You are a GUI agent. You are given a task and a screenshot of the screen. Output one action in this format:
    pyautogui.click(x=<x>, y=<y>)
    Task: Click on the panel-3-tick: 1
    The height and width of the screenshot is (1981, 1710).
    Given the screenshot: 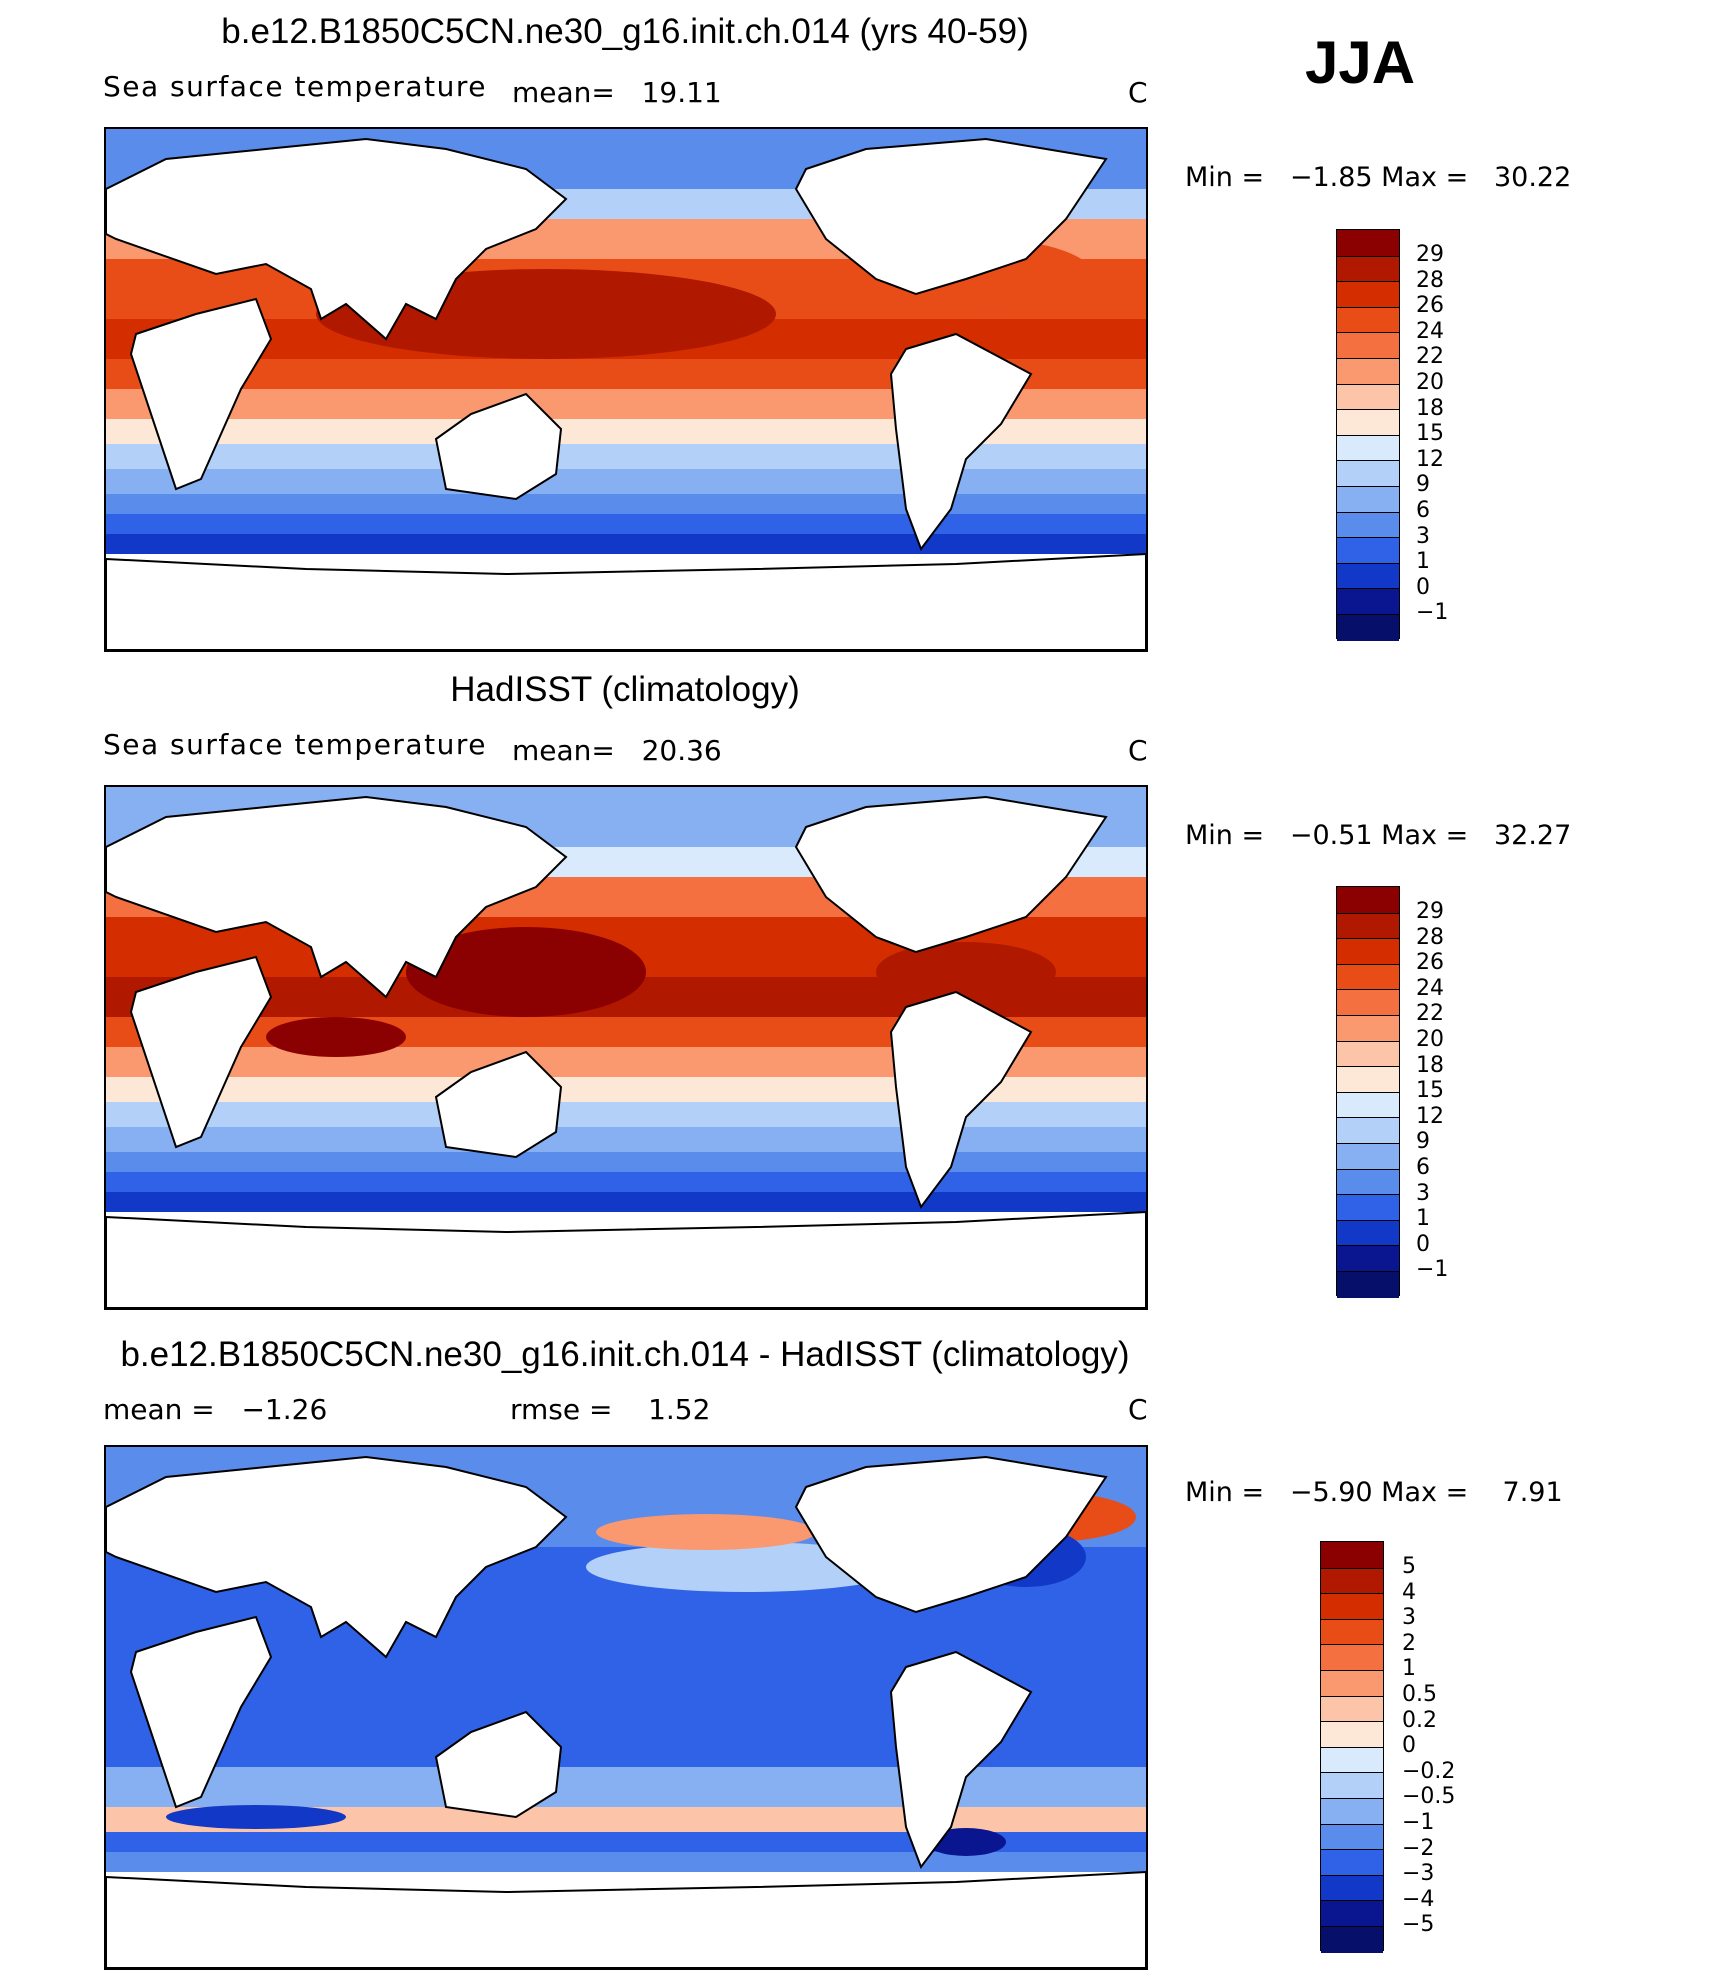 What is the action you would take?
    pyautogui.click(x=1409, y=1669)
    